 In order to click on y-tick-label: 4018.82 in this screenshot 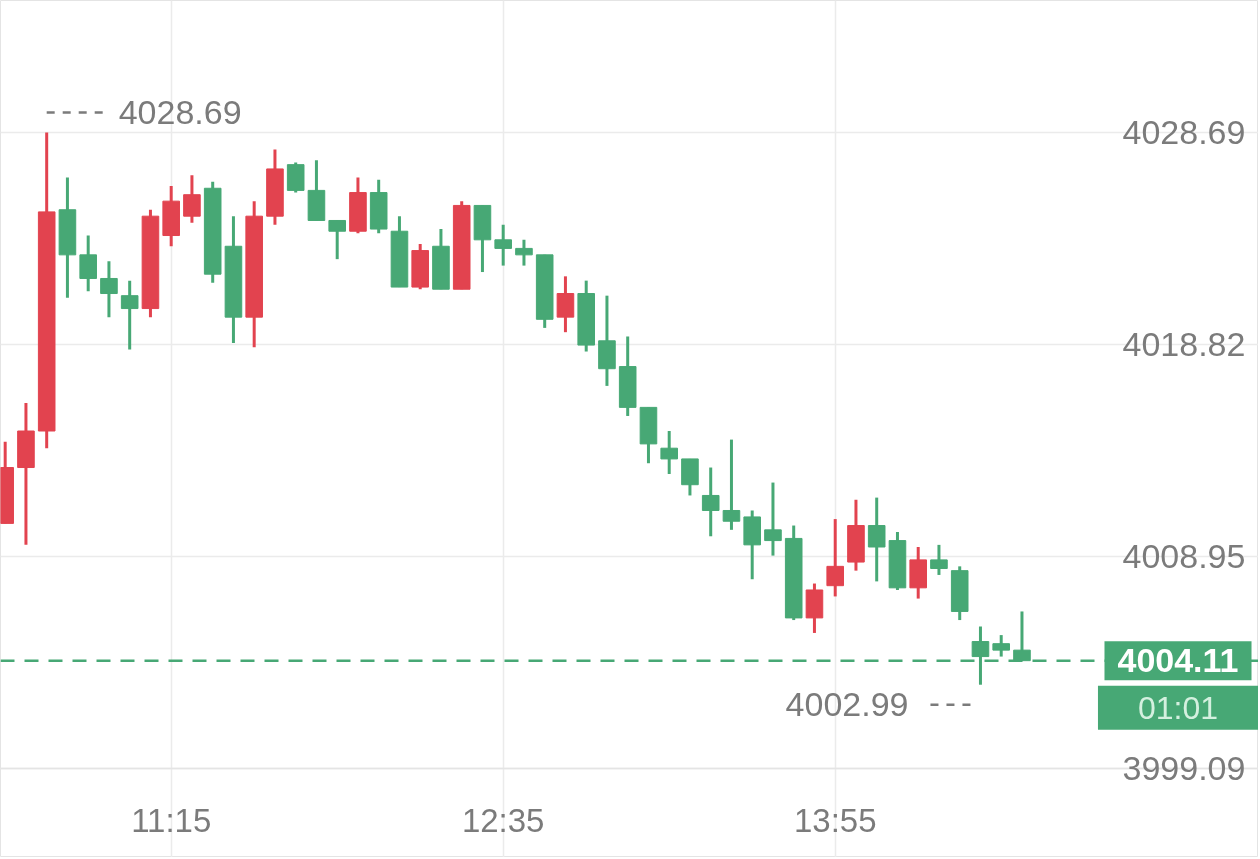, I will do `click(1184, 344)`.